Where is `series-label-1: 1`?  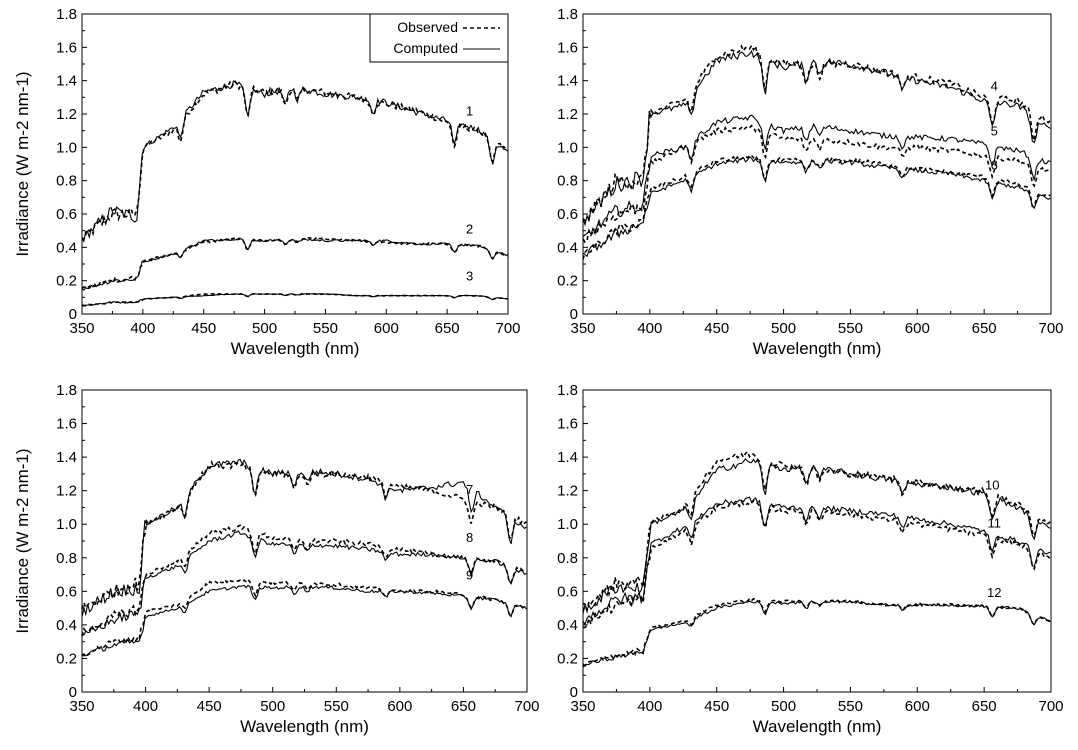
series-label-1: 1 is located at coordinates (469, 111).